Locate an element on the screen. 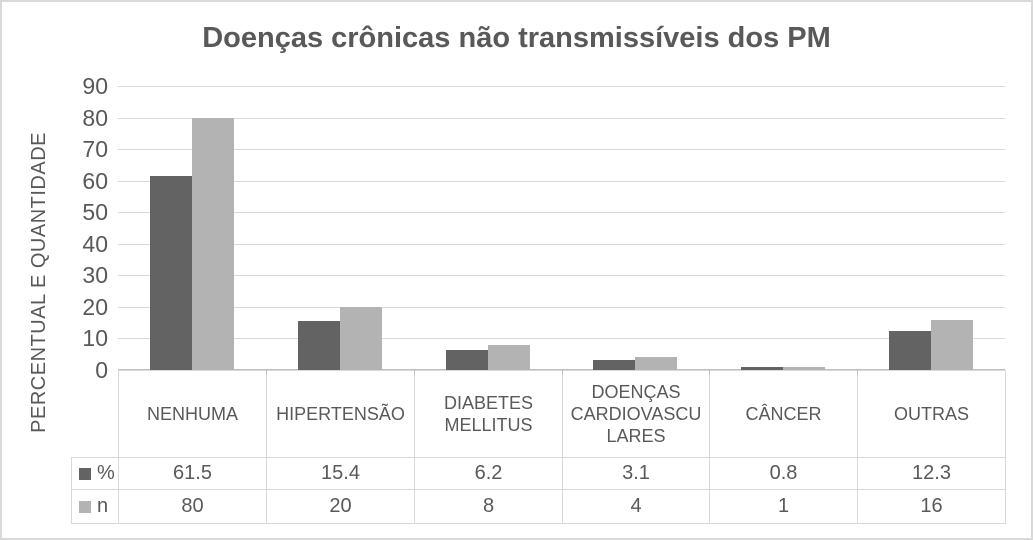  y-axis-tick-label: 30 is located at coordinates (95, 275).